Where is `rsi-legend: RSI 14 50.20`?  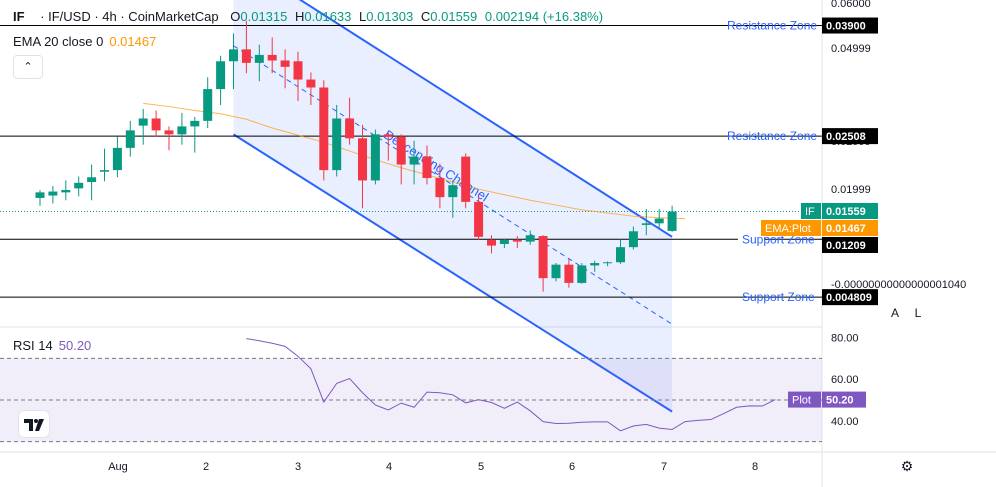
rsi-legend: RSI 14 50.20 is located at coordinates (52, 345).